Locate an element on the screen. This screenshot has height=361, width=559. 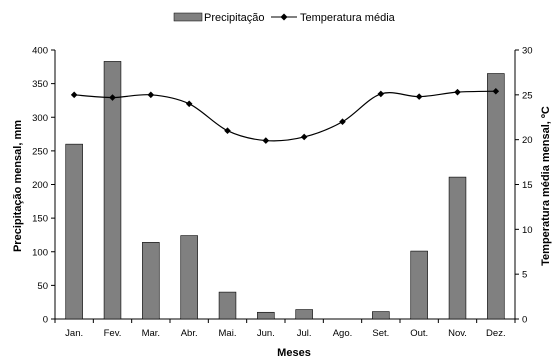
legend-label-precipitacao: Precipitação is located at coordinates (234, 18).